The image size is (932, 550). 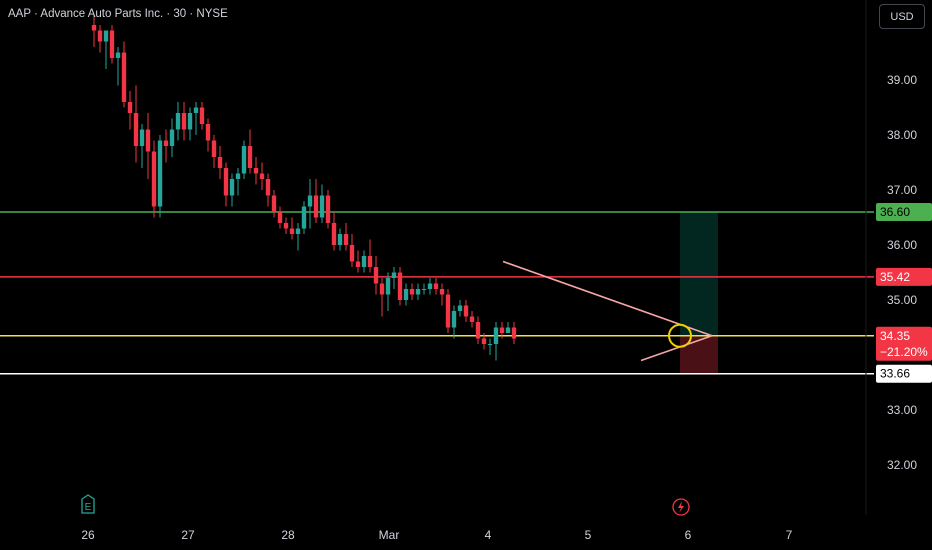 I want to click on y-tick-label: 39.00, so click(x=902, y=80).